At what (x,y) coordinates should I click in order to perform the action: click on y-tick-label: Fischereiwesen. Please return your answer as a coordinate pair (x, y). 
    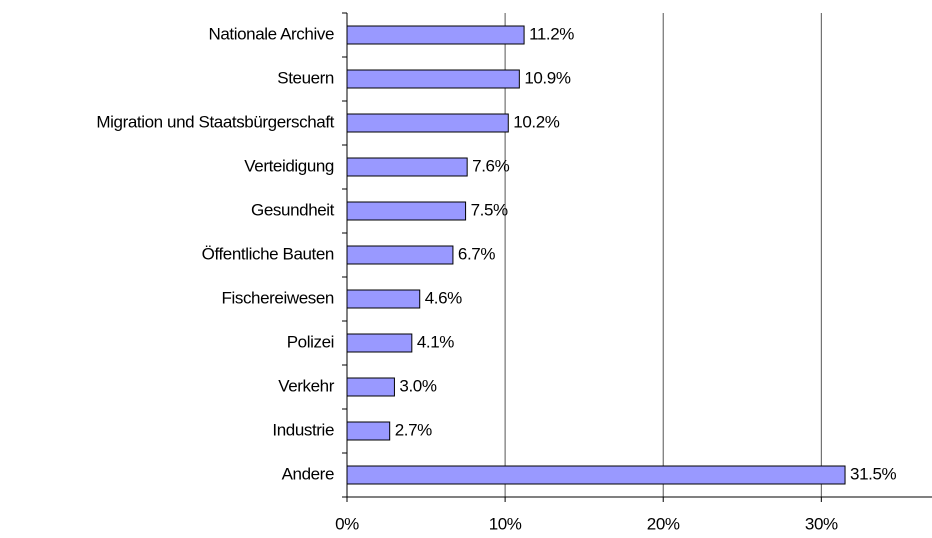
    Looking at the image, I should click on (277, 297).